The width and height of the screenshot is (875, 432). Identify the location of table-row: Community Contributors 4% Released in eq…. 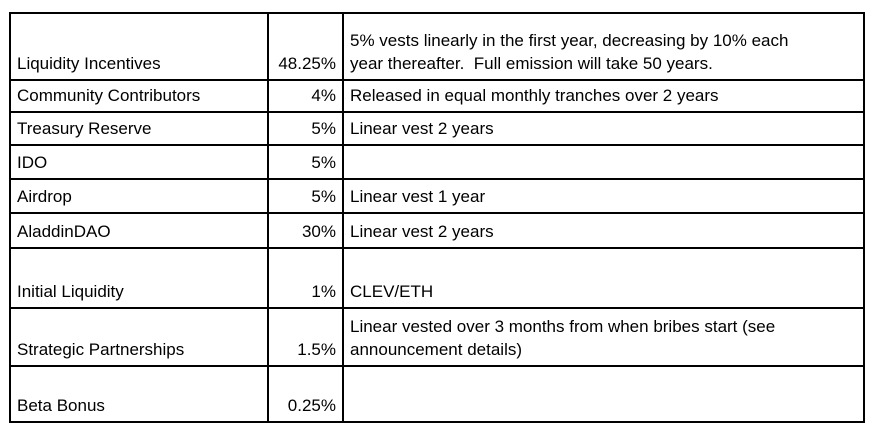
(437, 96).